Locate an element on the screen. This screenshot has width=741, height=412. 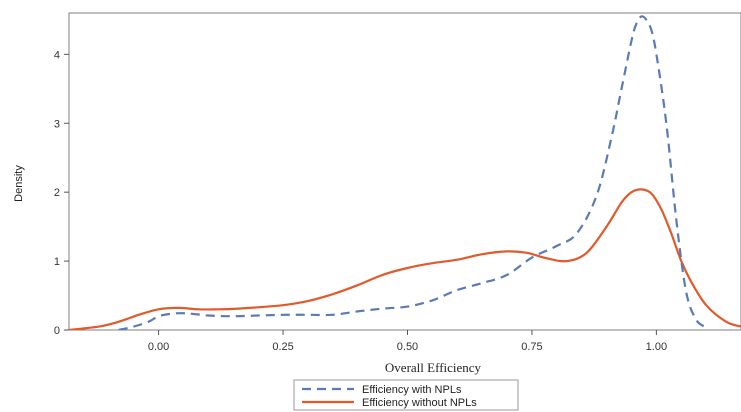
x-tick-label: 1.00 is located at coordinates (656, 347).